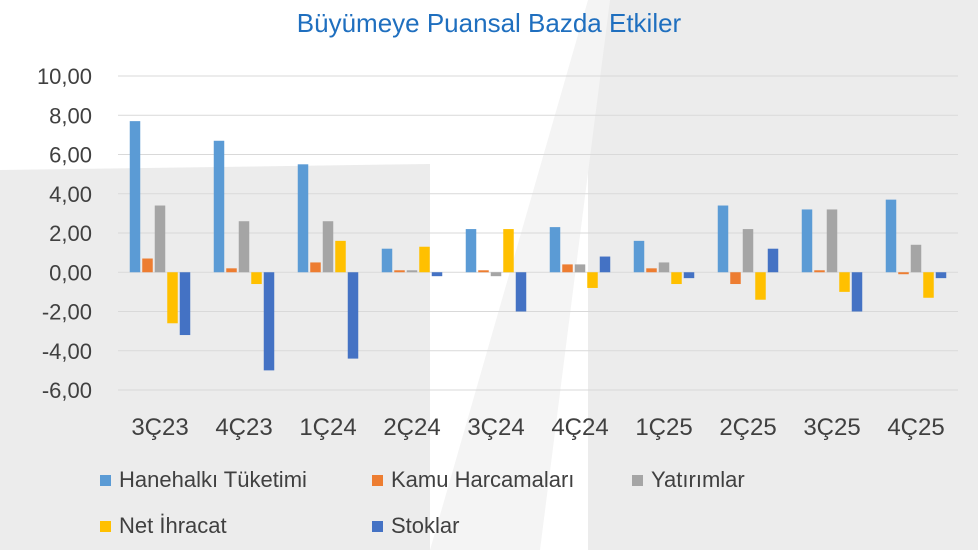  Describe the element at coordinates (67, 312) in the screenshot. I see `y-tick-label: -2,00` at that location.